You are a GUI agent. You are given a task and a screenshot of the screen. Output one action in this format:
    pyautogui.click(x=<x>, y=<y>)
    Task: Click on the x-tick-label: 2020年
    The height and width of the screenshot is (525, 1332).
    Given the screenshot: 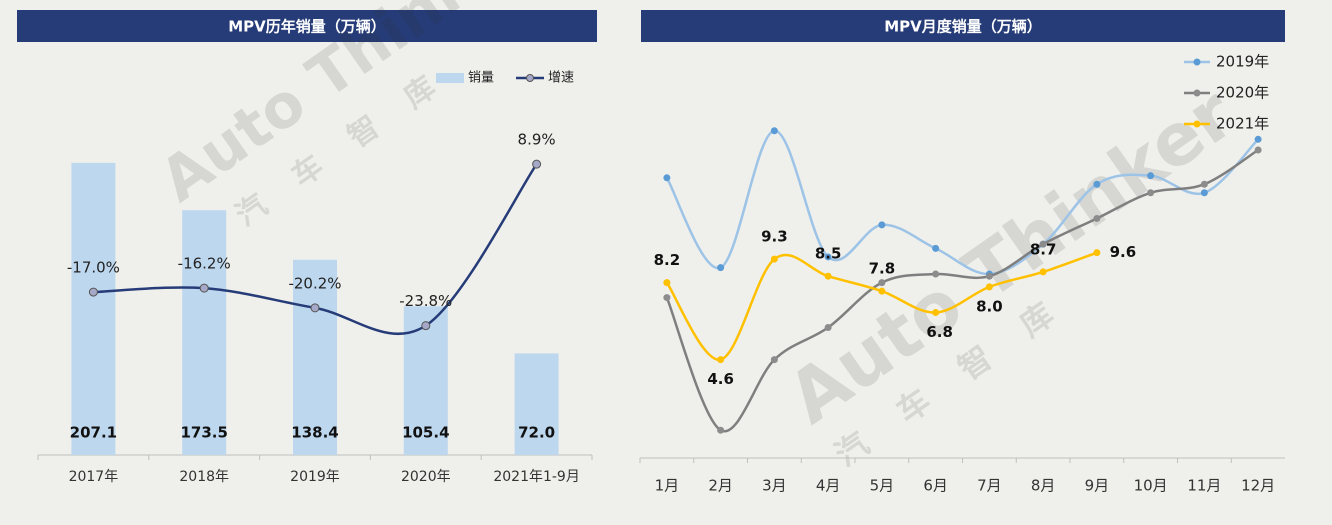 What is the action you would take?
    pyautogui.click(x=426, y=477)
    